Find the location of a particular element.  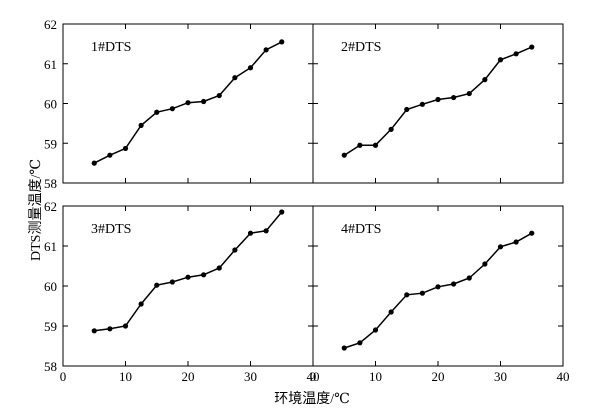

panel-3-x-tick-label: 0 is located at coordinates (63, 376).